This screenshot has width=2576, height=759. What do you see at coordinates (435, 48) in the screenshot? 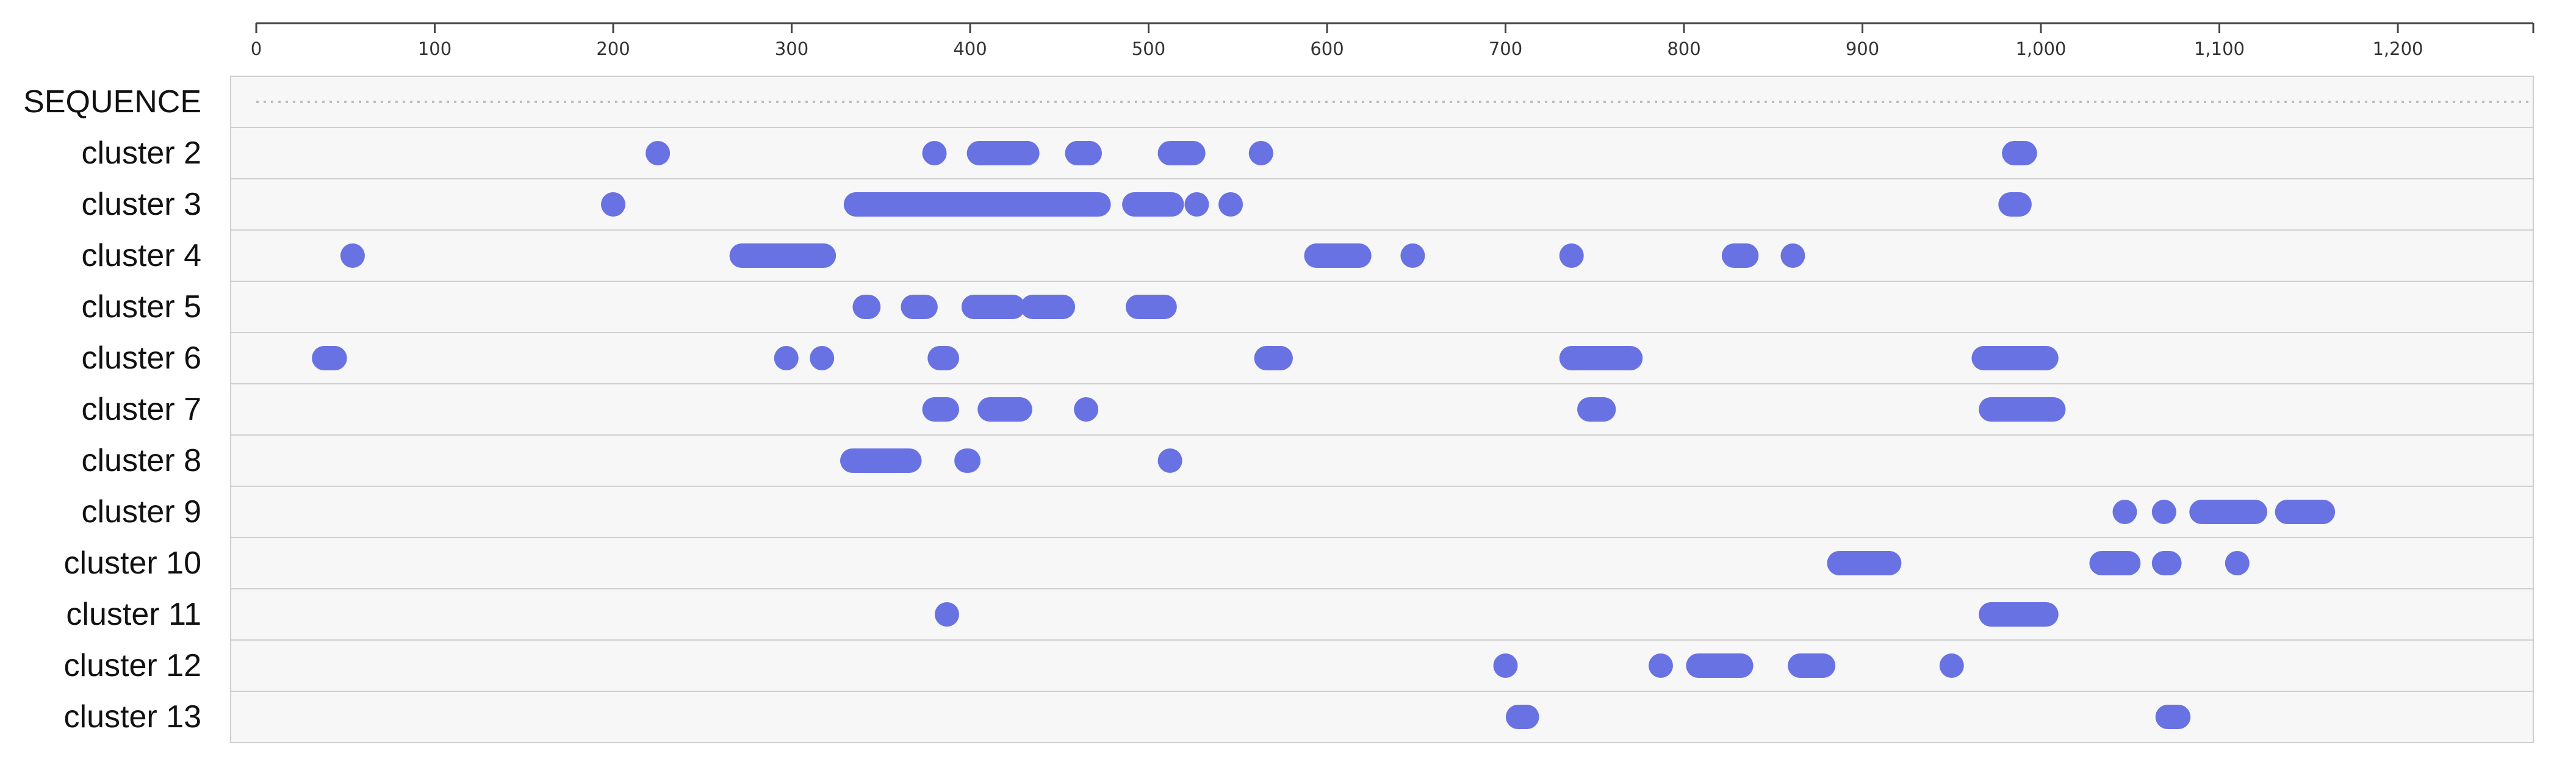
I see `x-tick-label: 100` at bounding box center [435, 48].